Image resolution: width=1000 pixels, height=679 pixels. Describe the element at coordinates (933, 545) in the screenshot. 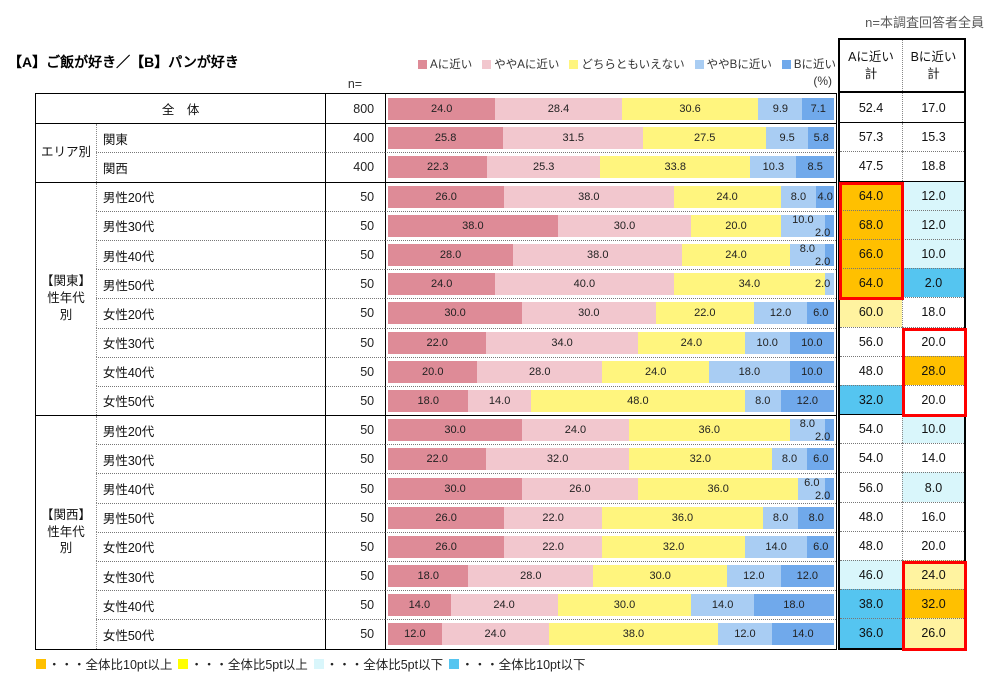

I see `b-total-cell: 20.0` at that location.